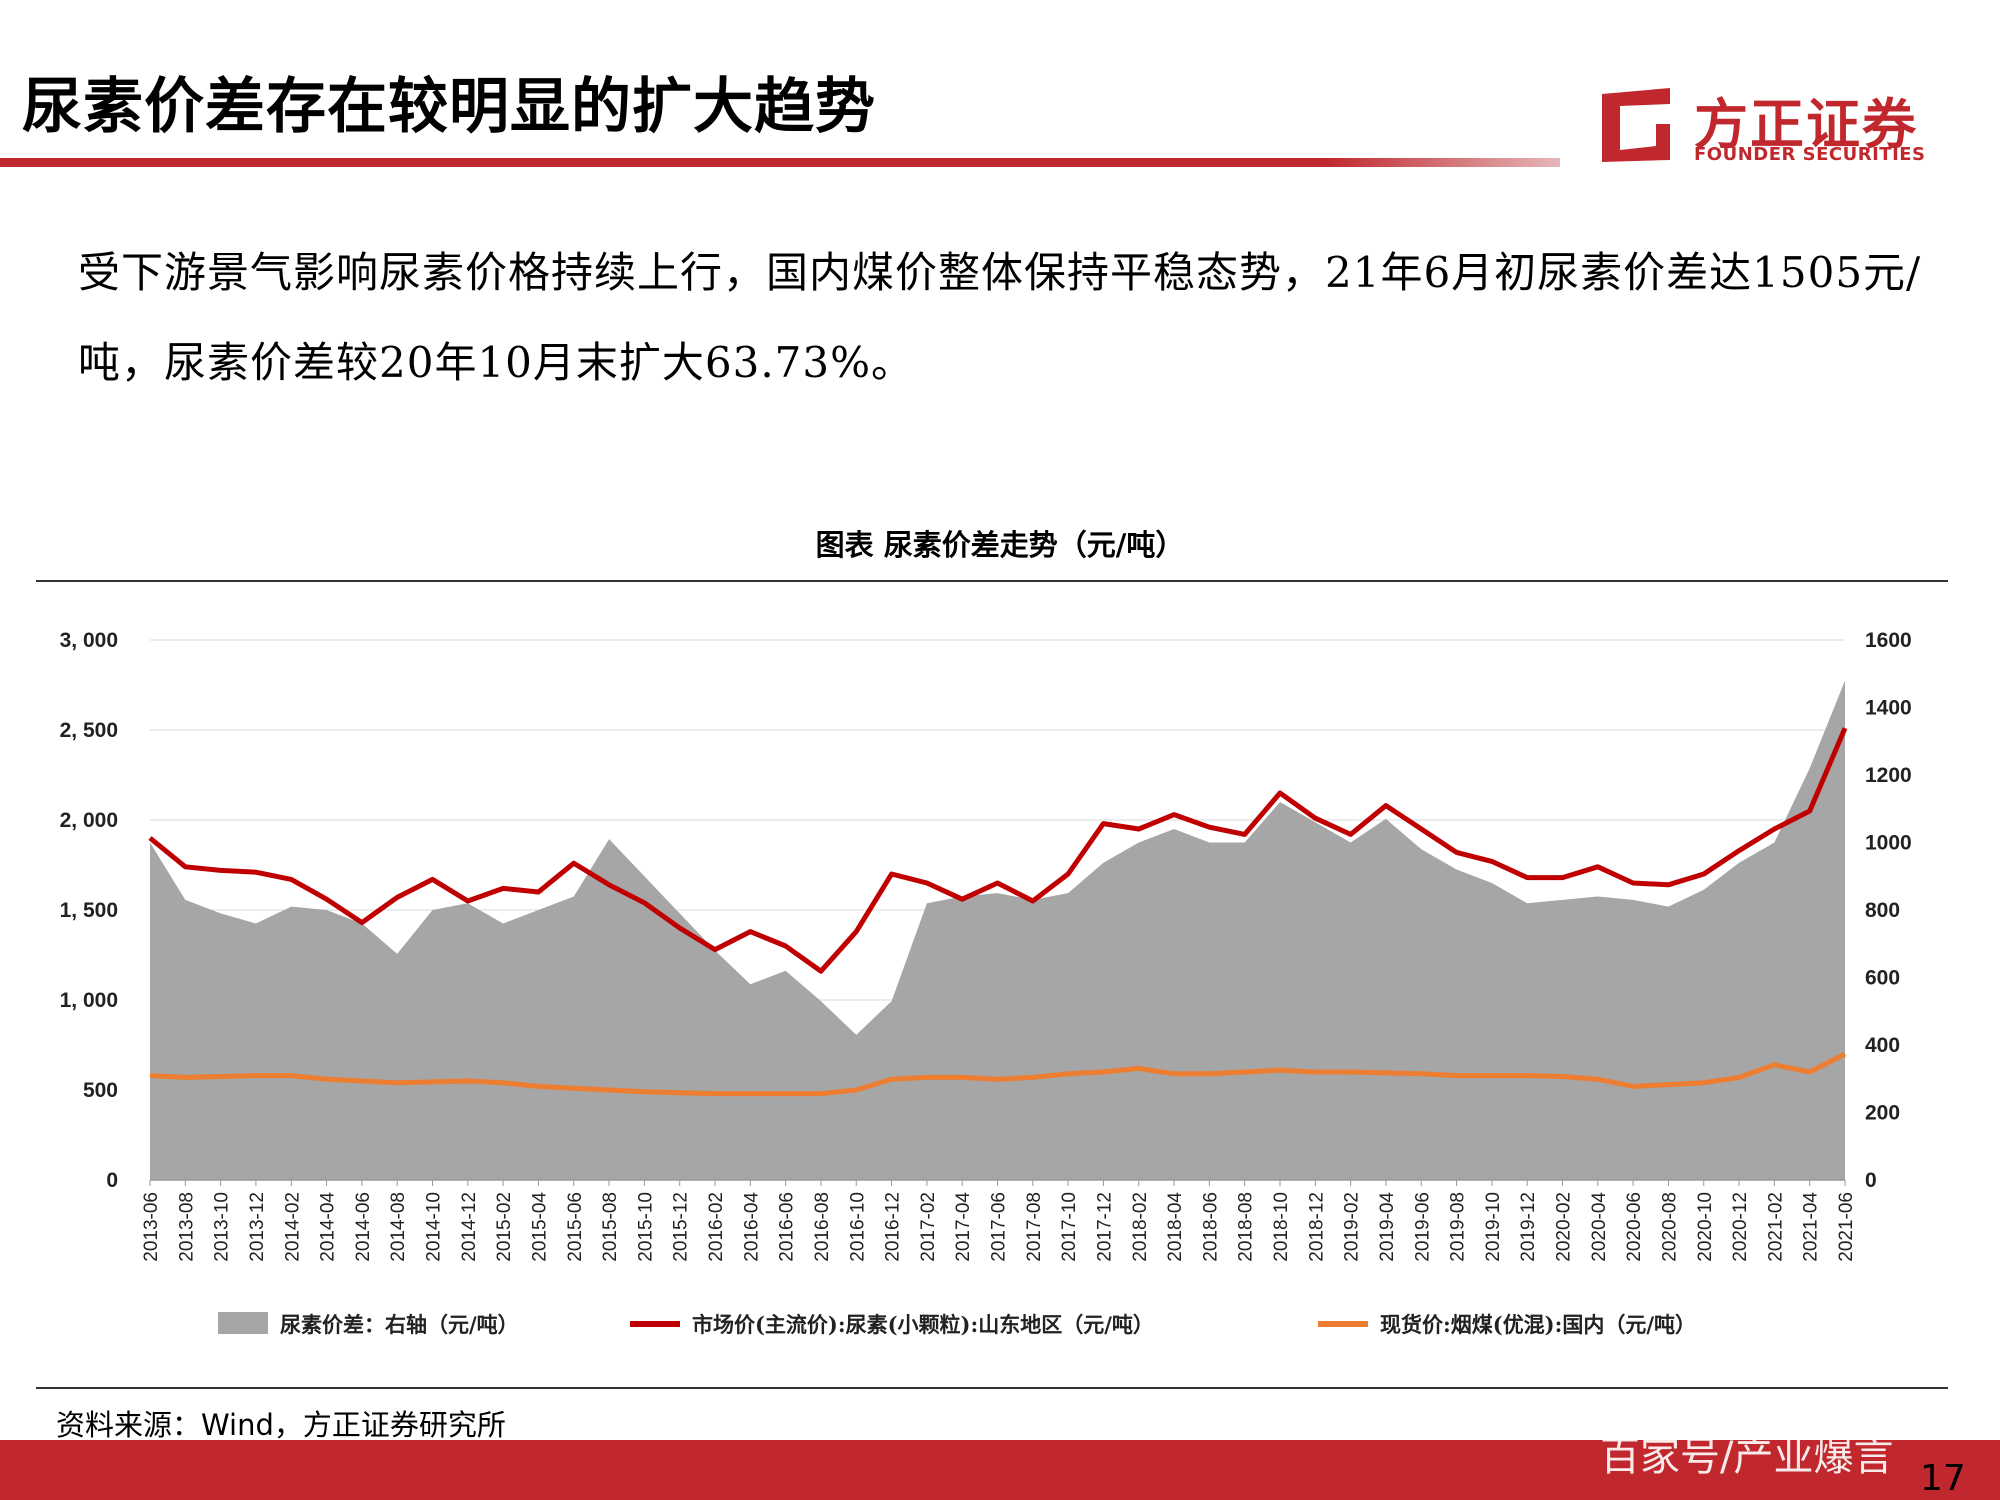  Describe the element at coordinates (1636, 125) in the screenshot. I see `logo-mark-icon` at that location.